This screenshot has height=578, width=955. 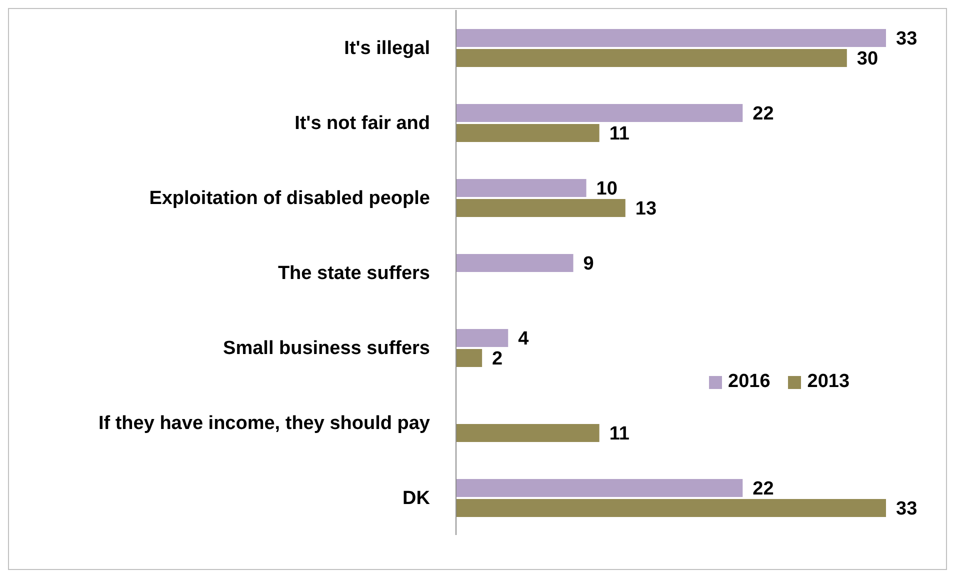 What do you see at coordinates (607, 189) in the screenshot?
I see `data-label: 10` at bounding box center [607, 189].